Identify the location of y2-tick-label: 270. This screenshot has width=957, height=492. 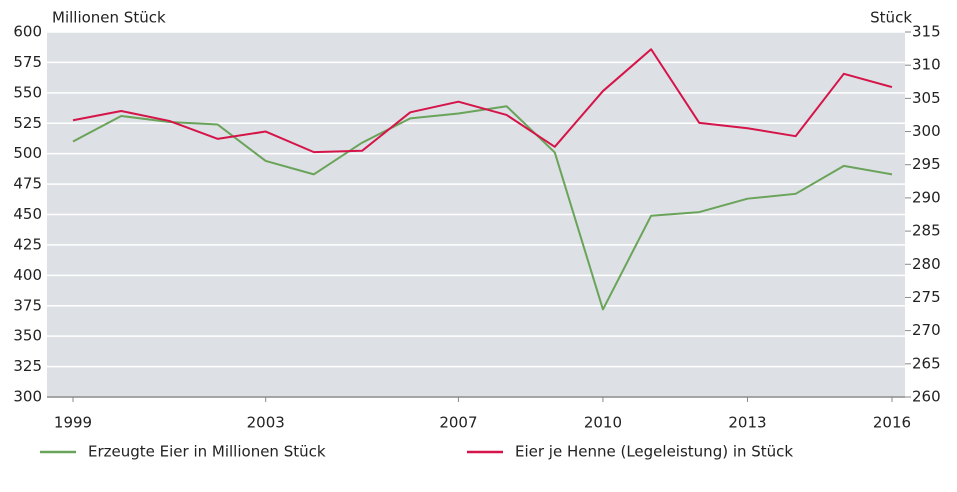
(926, 330).